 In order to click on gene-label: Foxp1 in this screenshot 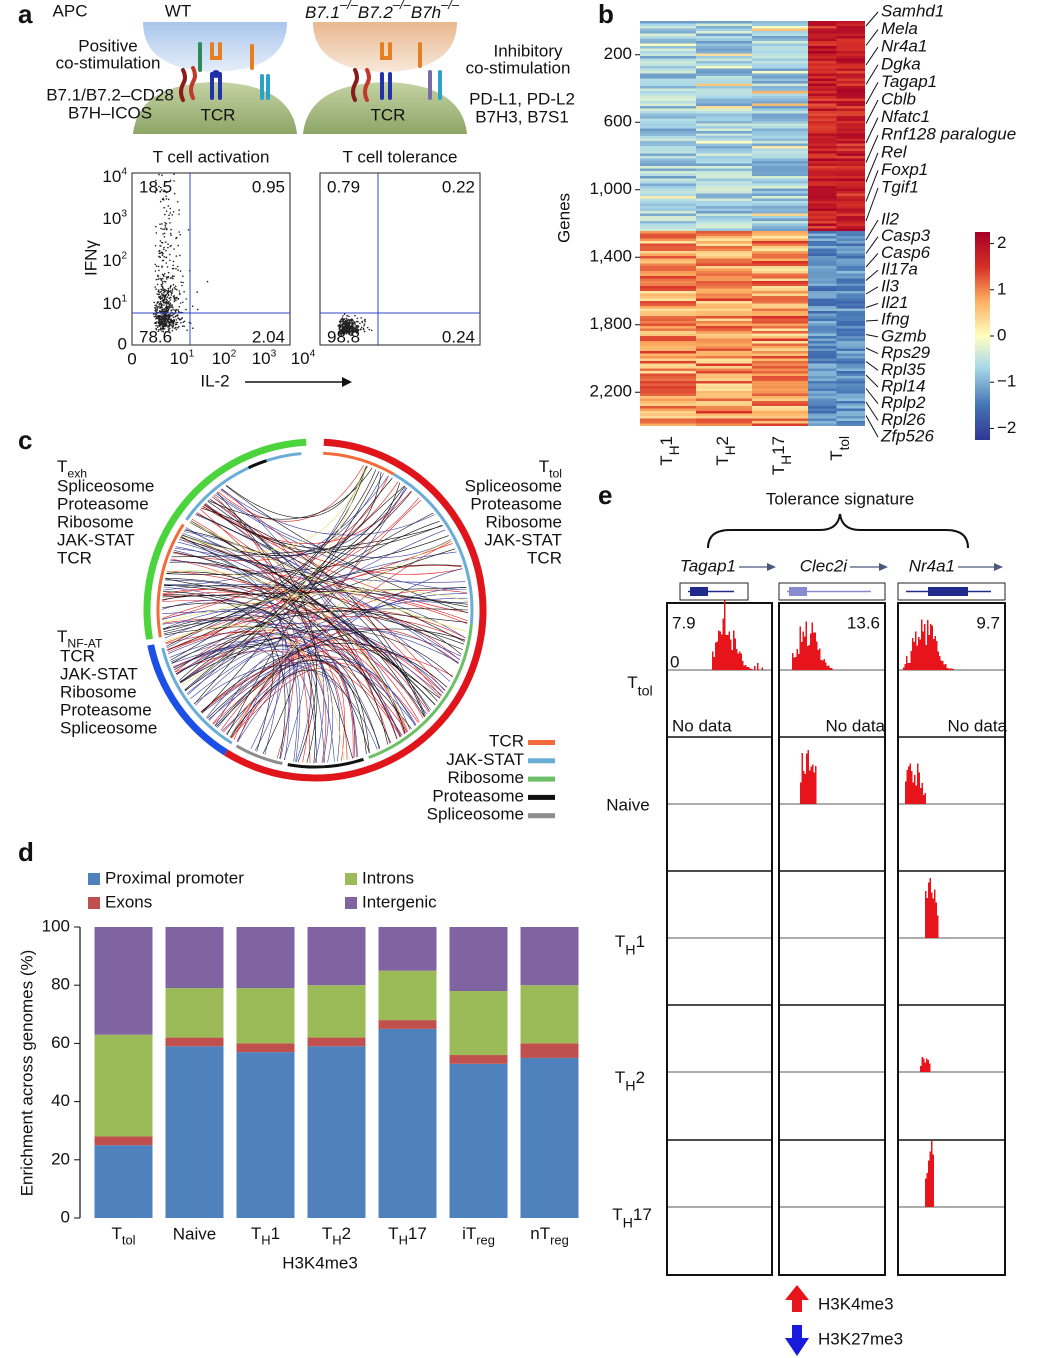, I will do `click(904, 169)`.